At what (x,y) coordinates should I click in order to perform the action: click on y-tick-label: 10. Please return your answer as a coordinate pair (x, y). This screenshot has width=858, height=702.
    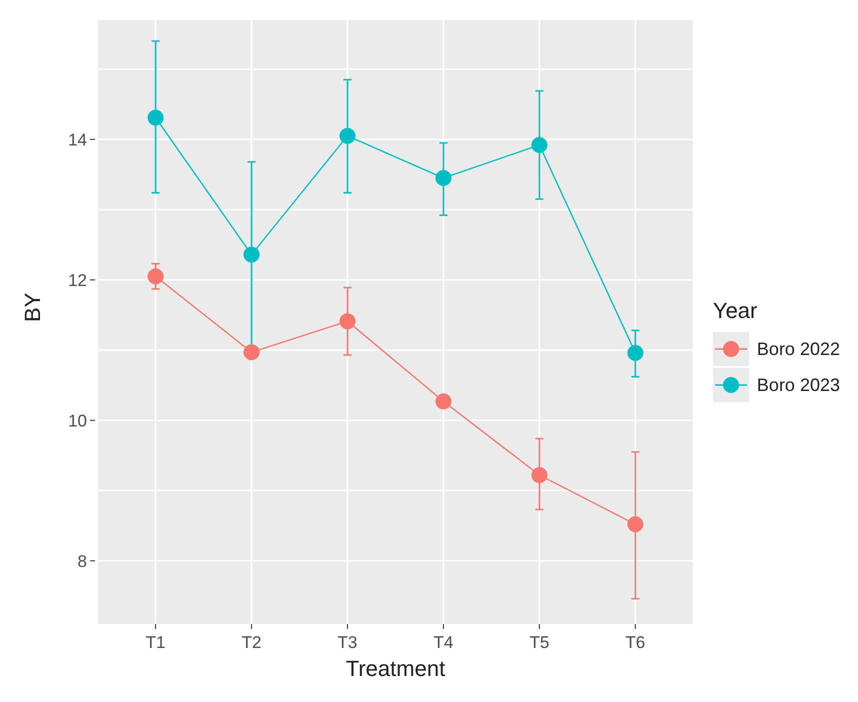
    Looking at the image, I should click on (77, 420).